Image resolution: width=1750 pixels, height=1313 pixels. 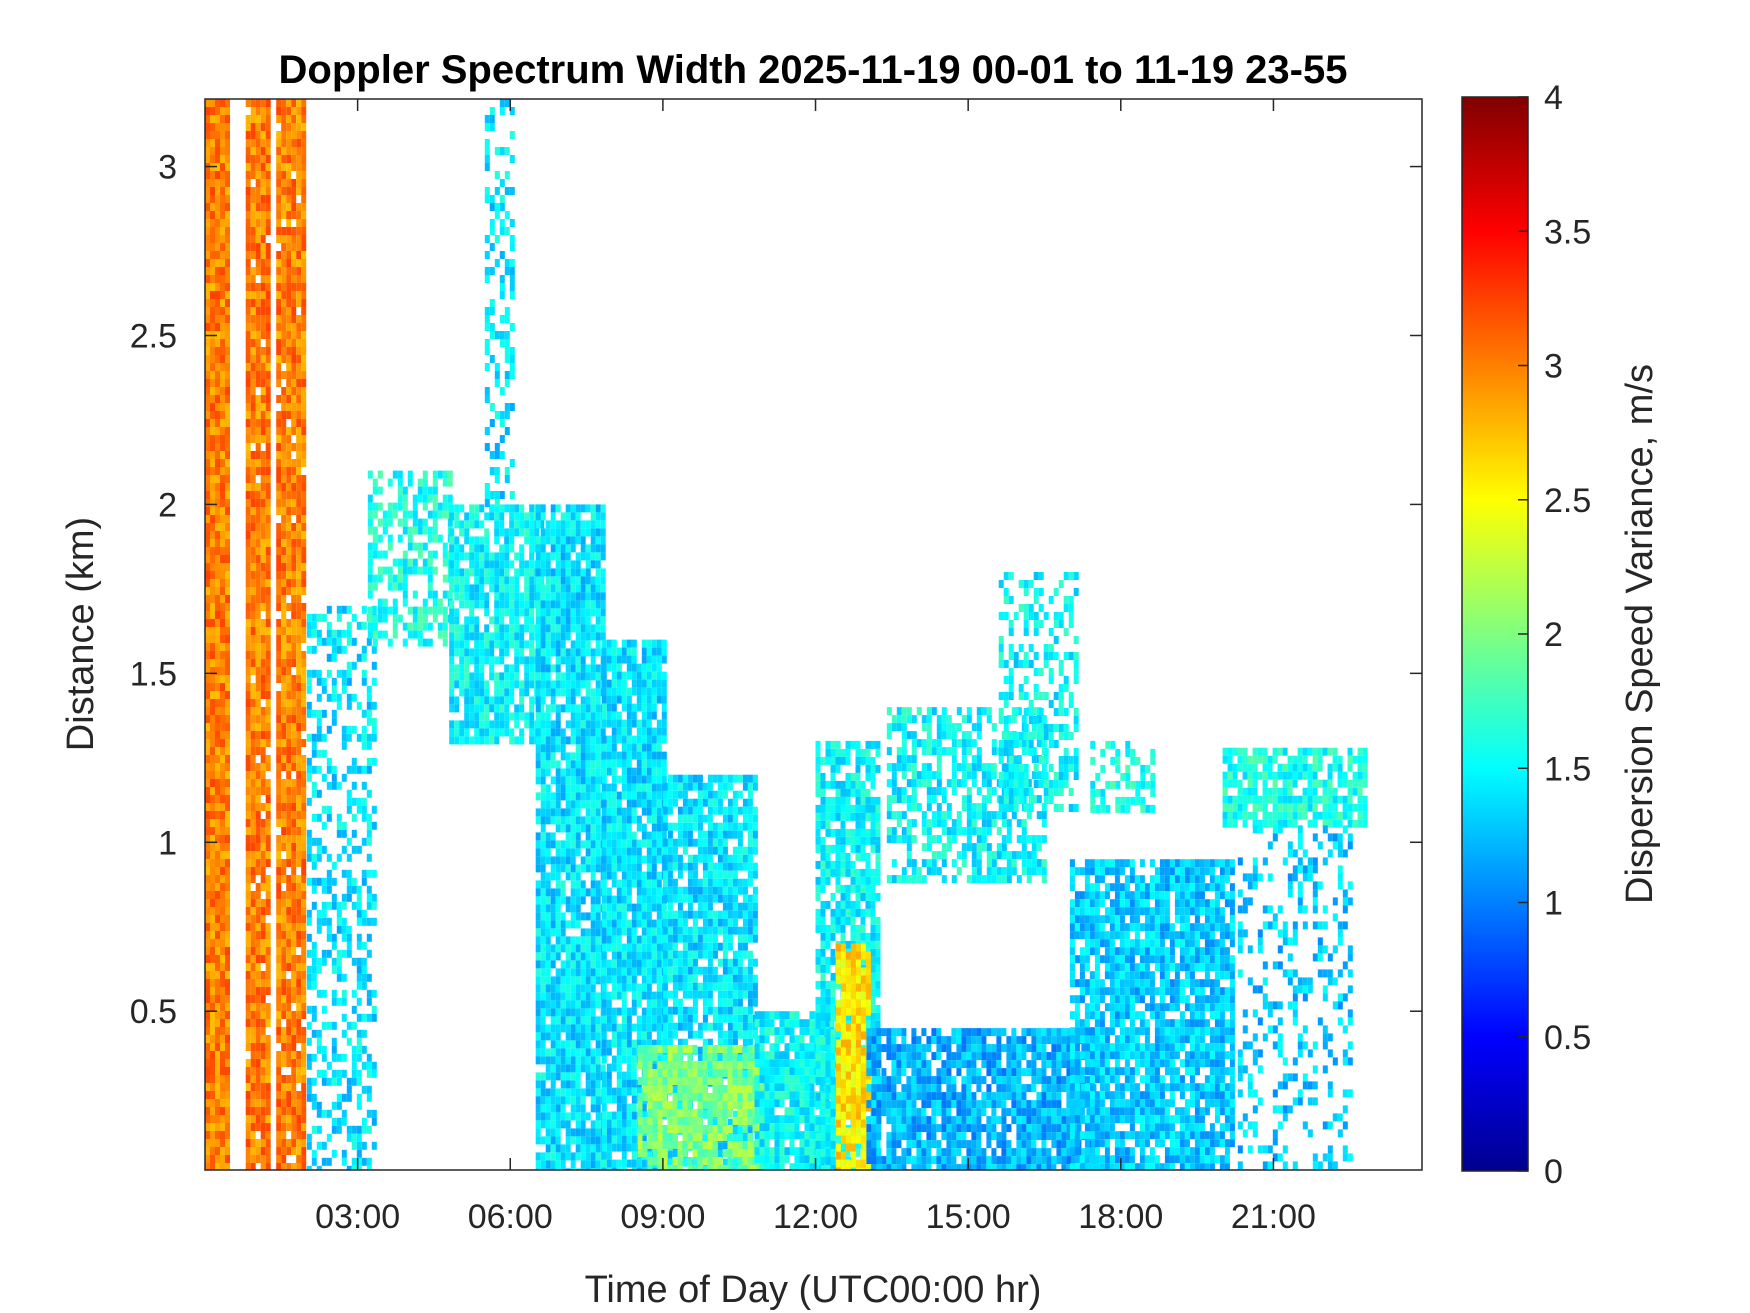 I want to click on x-tick-label: 09:00, so click(x=662, y=1217).